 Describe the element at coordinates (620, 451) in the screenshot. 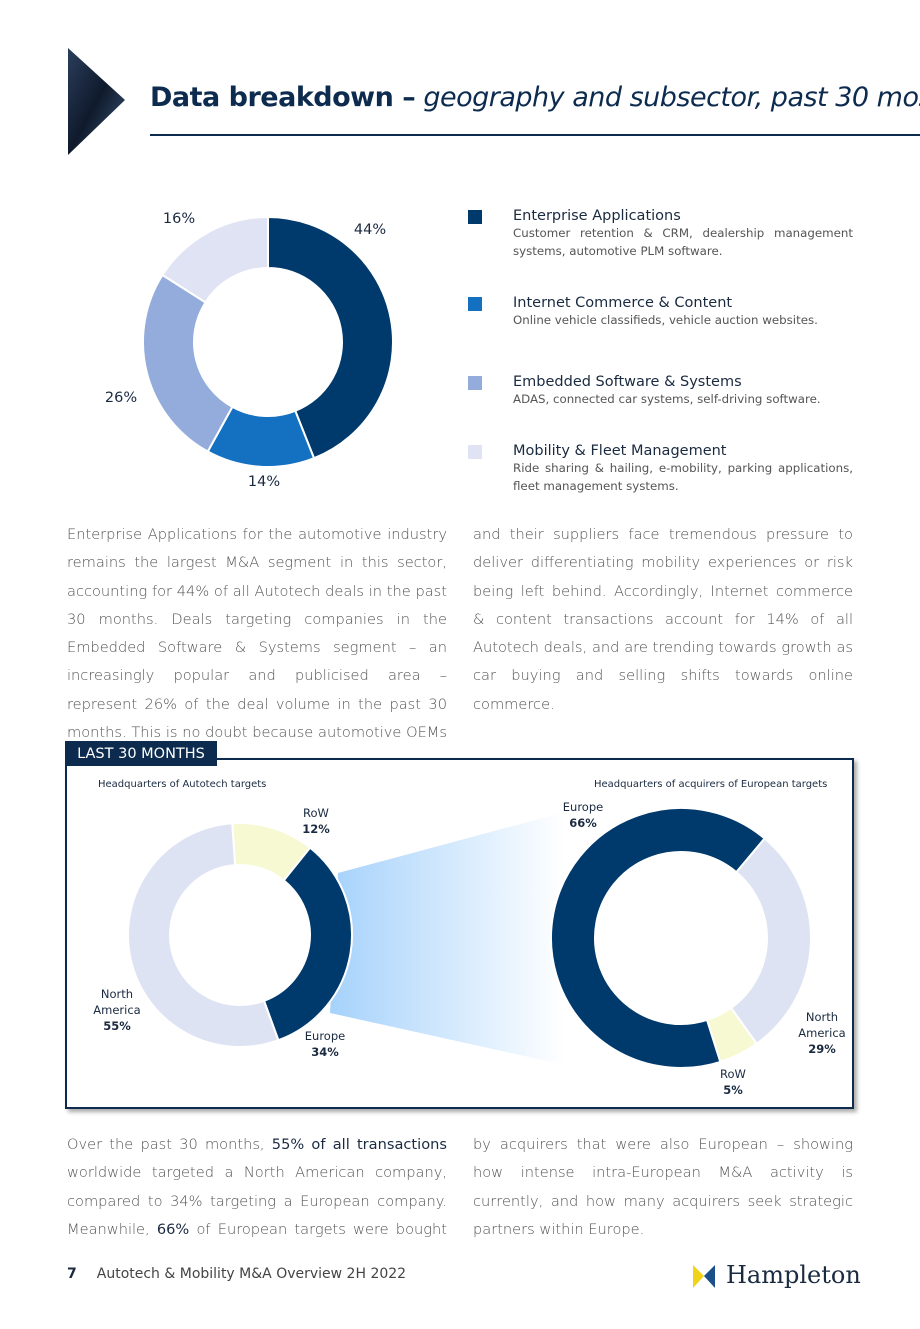

I see `legend-label: Mobility & Fleet Management` at that location.